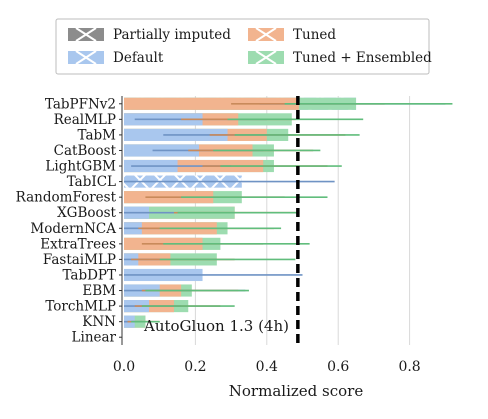 This screenshot has width=488, height=419. What do you see at coordinates (86, 57) in the screenshot?
I see `legend-hatch-default` at bounding box center [86, 57].